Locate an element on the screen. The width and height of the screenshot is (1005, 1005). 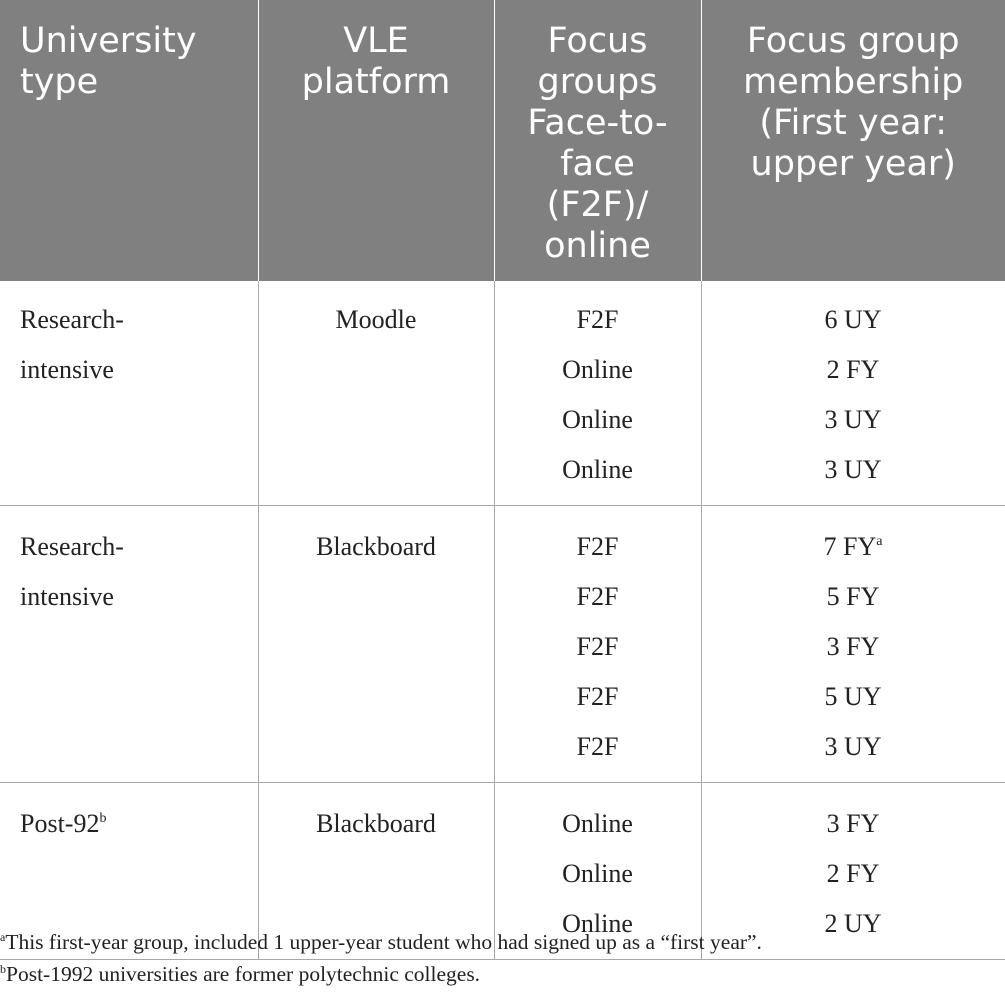
cell-membership: 3 FY 2 FY 2 UY is located at coordinates (852, 871).